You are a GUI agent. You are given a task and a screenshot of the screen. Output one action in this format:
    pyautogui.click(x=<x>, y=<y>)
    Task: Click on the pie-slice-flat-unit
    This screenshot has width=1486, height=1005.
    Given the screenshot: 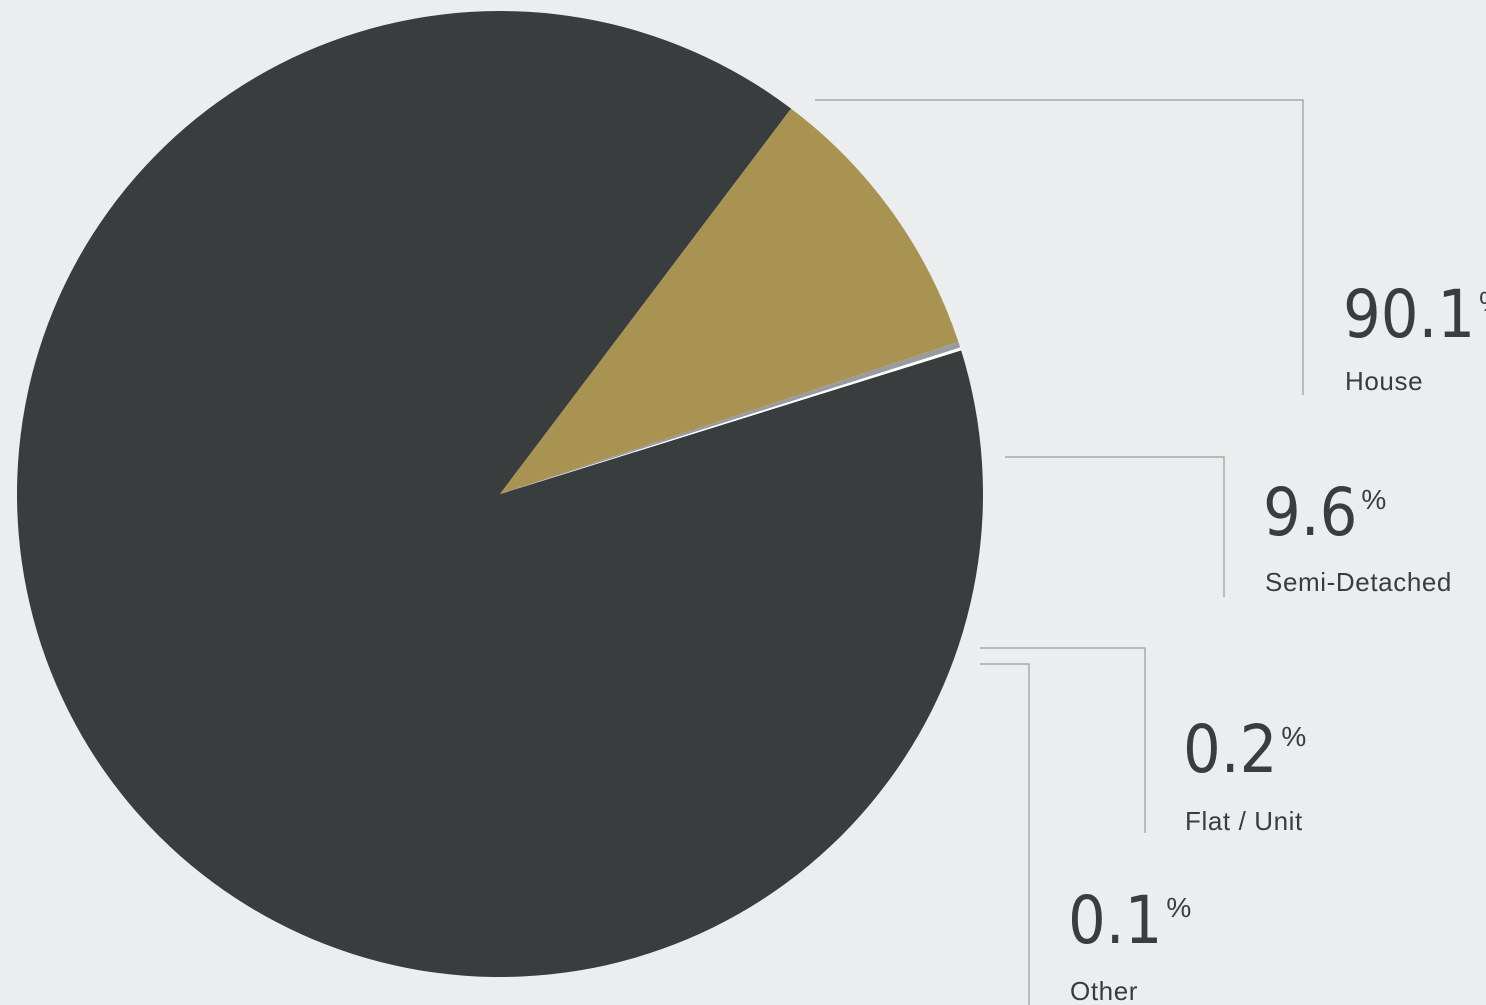 What is the action you would take?
    pyautogui.click(x=730, y=417)
    